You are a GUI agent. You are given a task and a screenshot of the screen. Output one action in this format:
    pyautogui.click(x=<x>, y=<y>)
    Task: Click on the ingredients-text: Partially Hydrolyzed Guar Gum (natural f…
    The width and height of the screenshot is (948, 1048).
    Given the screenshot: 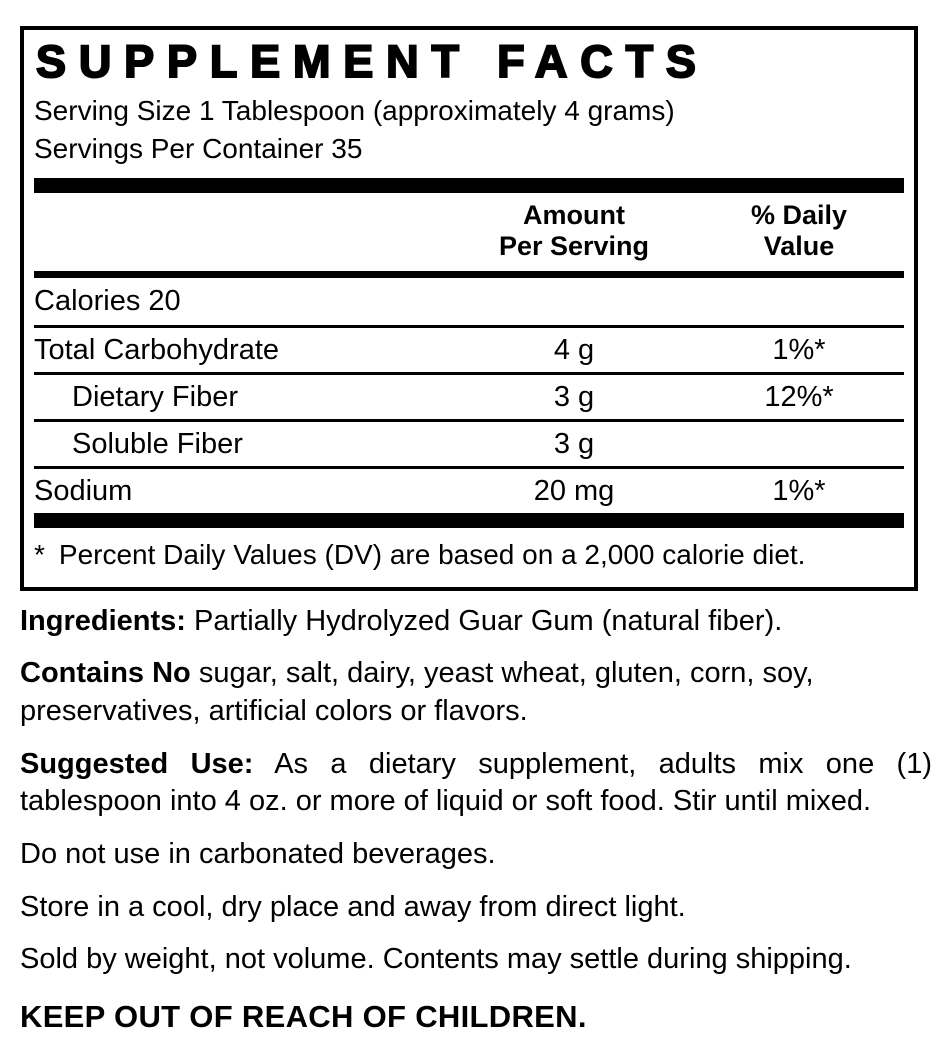 What is the action you would take?
    pyautogui.click(x=488, y=620)
    